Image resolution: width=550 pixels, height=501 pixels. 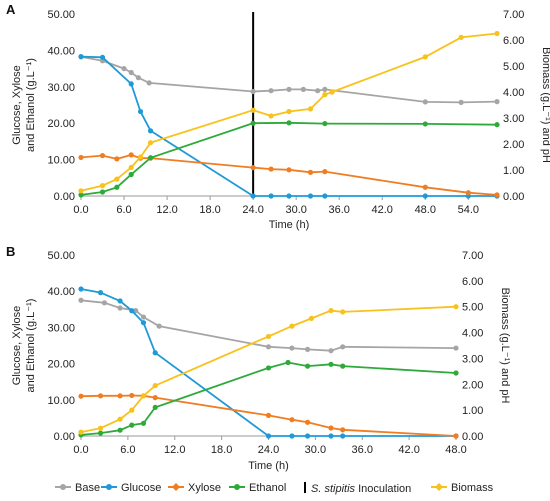 What do you see at coordinates (513, 197) in the screenshot?
I see `y2-tick-label: 0.00` at bounding box center [513, 197].